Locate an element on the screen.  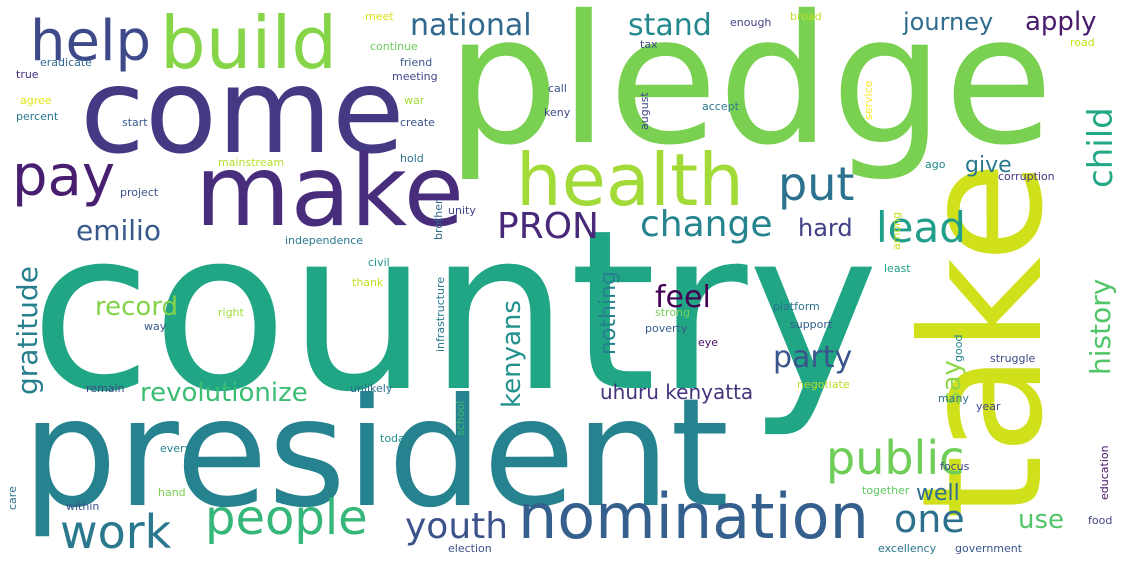
word-focus: focus is located at coordinates (955, 466).